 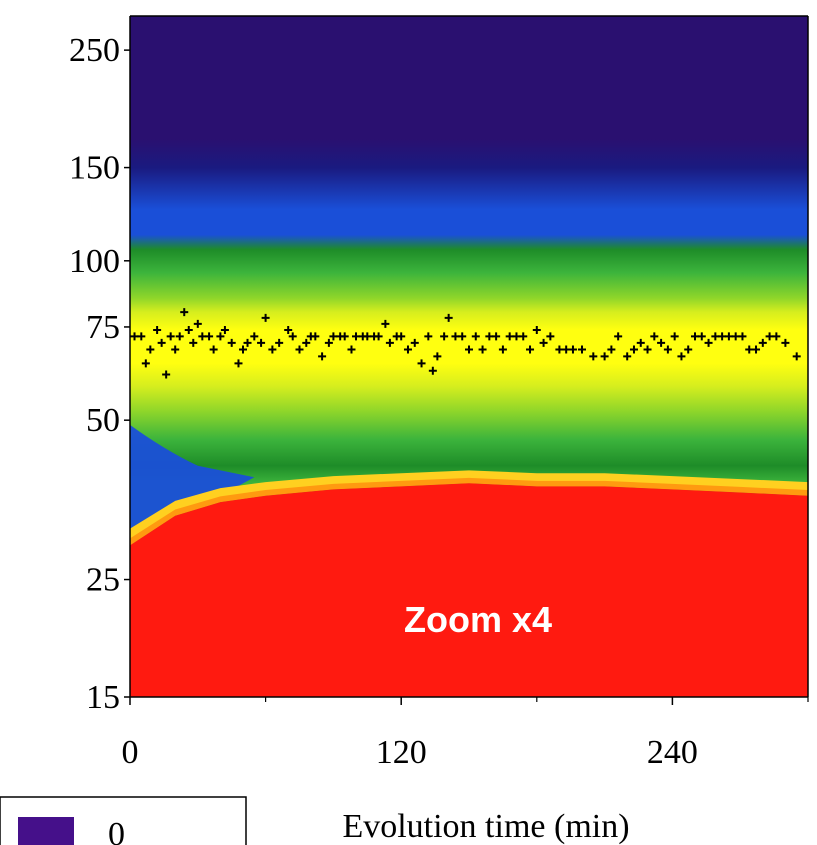 What do you see at coordinates (103, 420) in the screenshot?
I see `y-tick-label: 50` at bounding box center [103, 420].